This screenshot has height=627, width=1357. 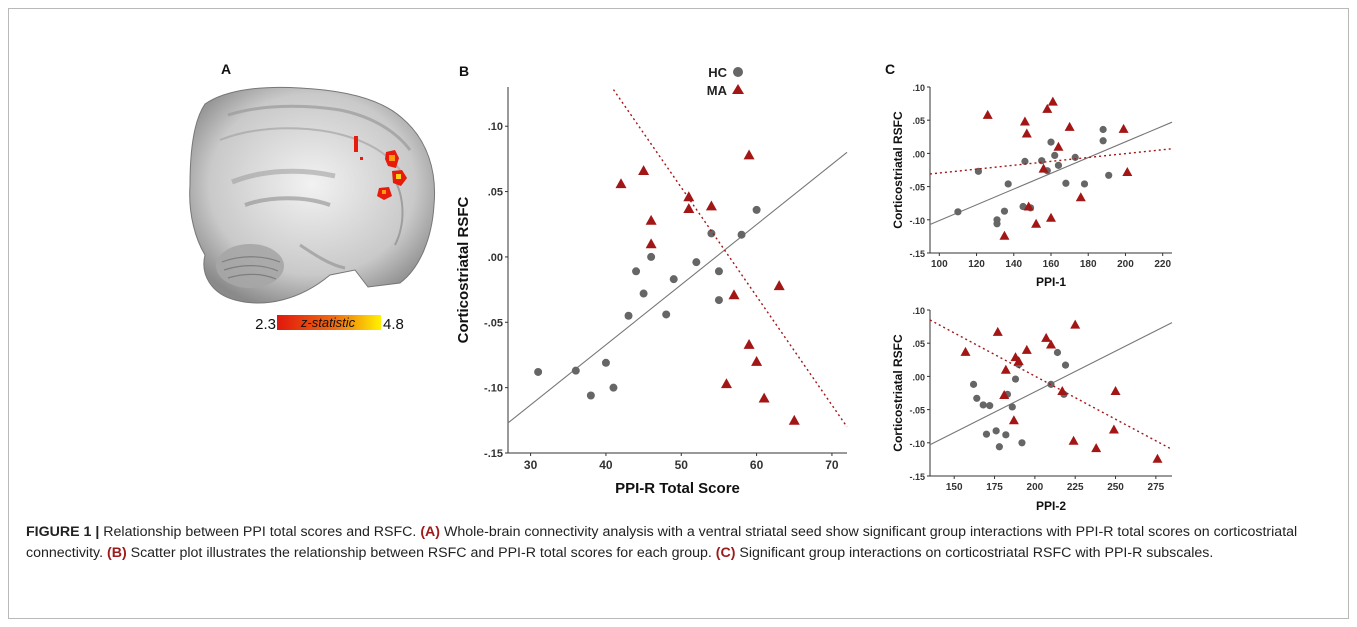 What do you see at coordinates (682, 465) in the screenshot?
I see `x-tick-label-b: 50` at bounding box center [682, 465].